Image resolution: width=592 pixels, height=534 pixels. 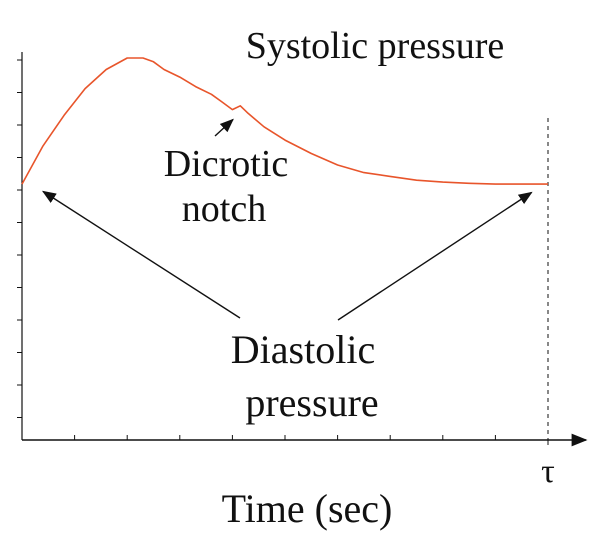 What do you see at coordinates (226, 164) in the screenshot?
I see `annotation-dicrotic-notch-line1: Dicrotic` at bounding box center [226, 164].